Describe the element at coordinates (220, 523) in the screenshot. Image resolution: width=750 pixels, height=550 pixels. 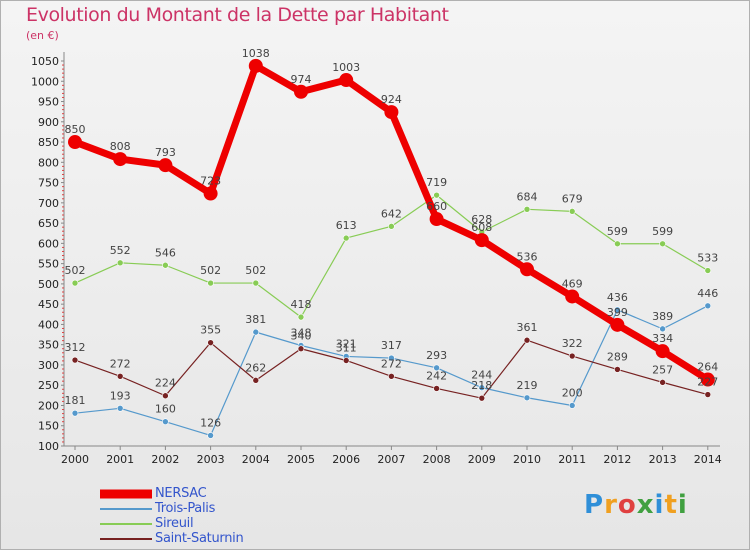
I see `legend-item-sireuil: Sireuil` at that location.